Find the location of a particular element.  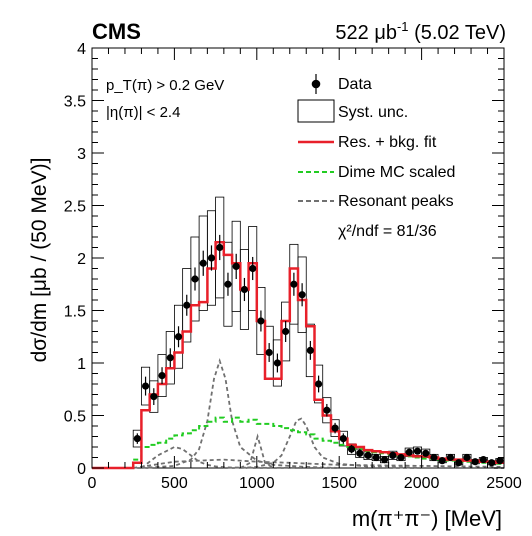

legend-label-resonant: Resonant peaks is located at coordinates (396, 201).